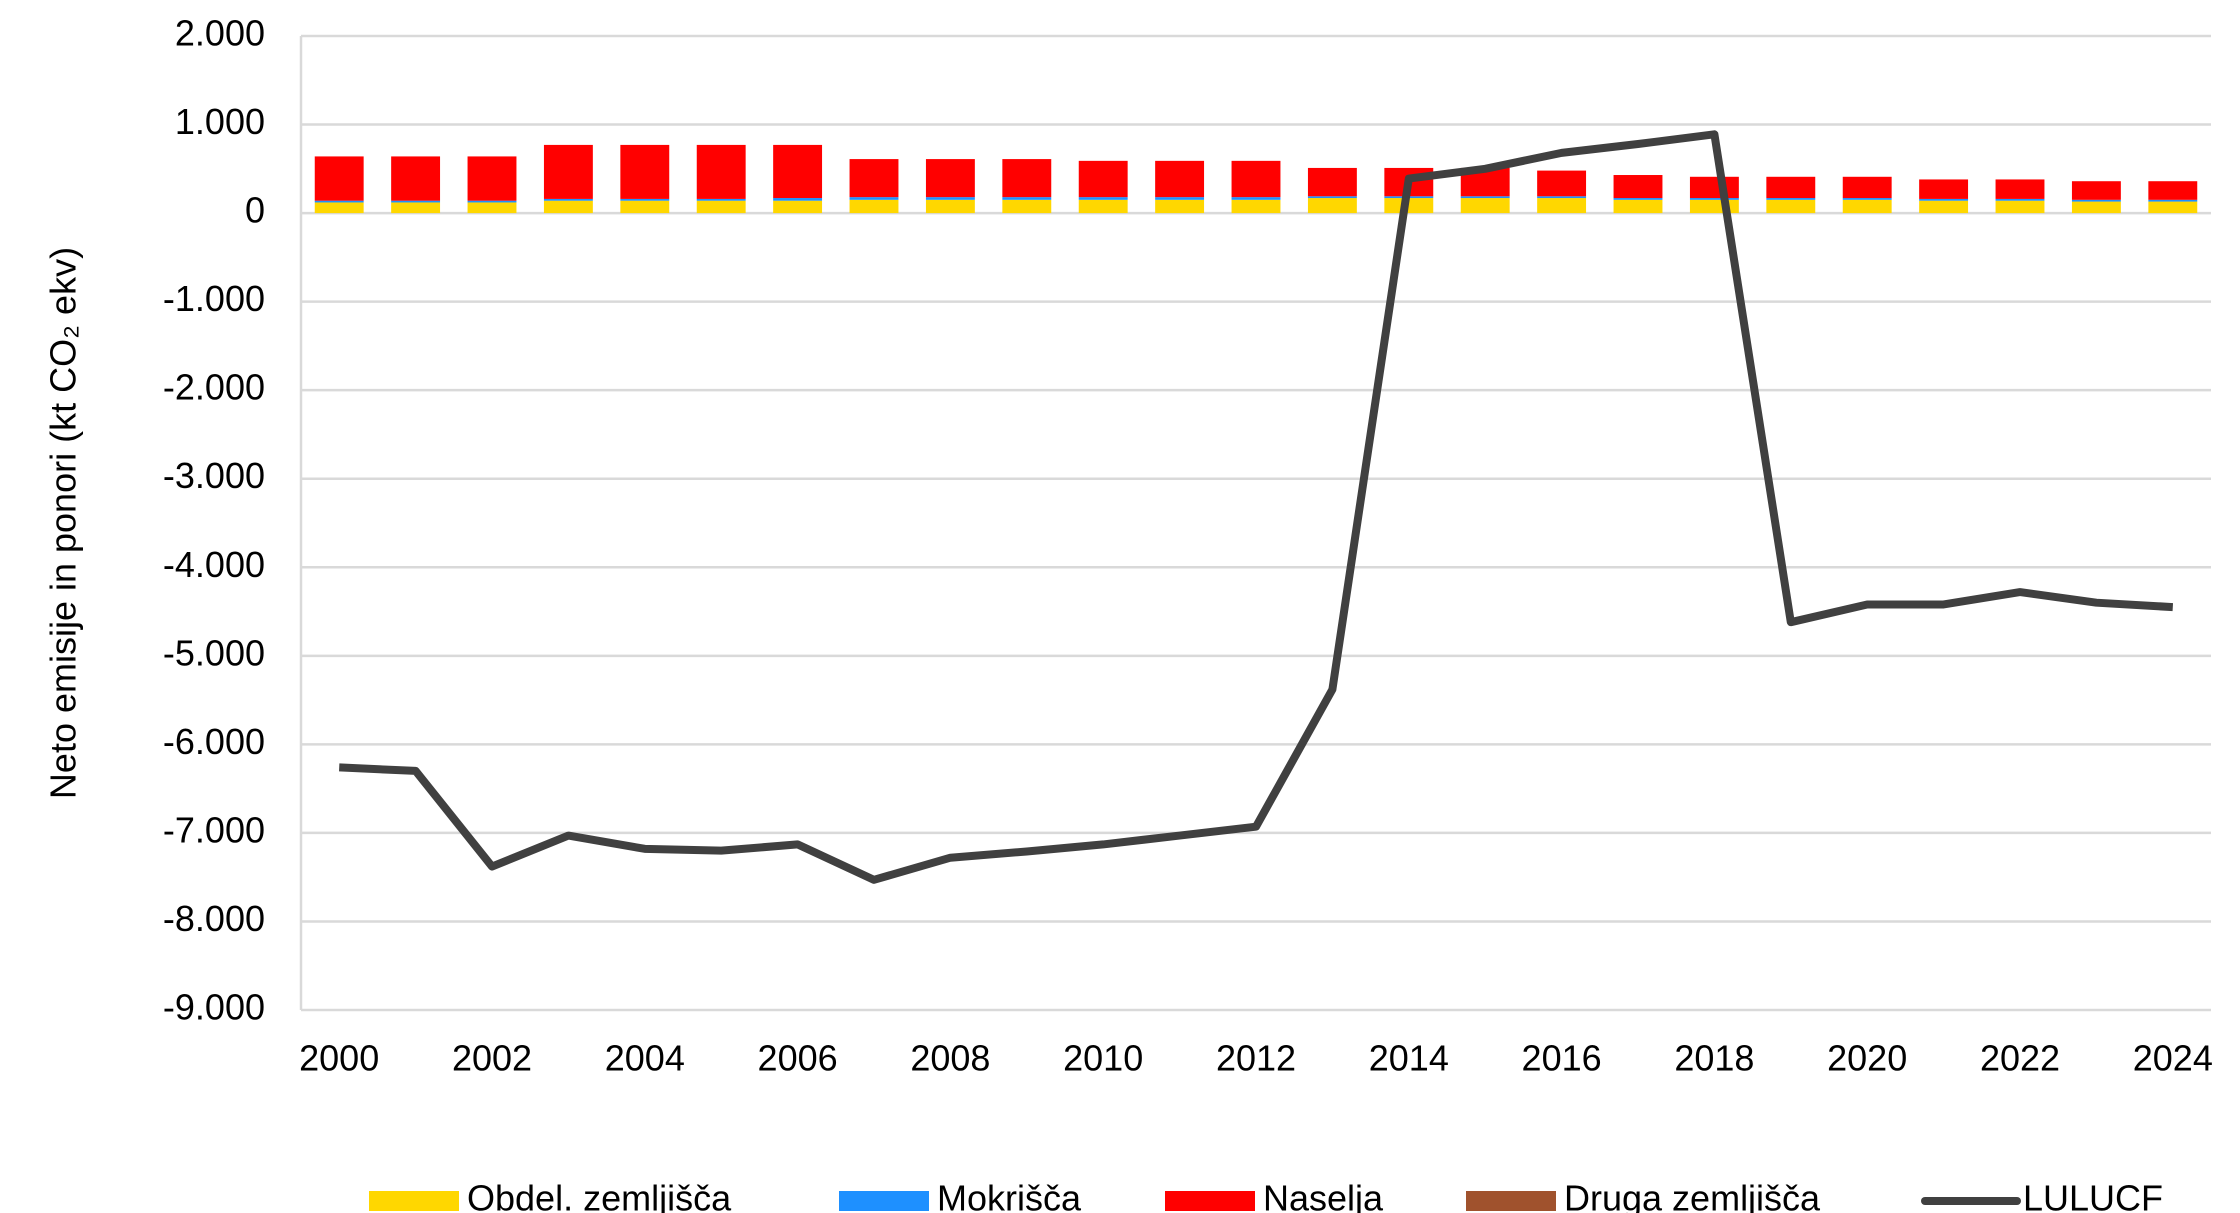  Describe the element at coordinates (1867, 1058) in the screenshot. I see `x-tick-label: 2020` at that location.